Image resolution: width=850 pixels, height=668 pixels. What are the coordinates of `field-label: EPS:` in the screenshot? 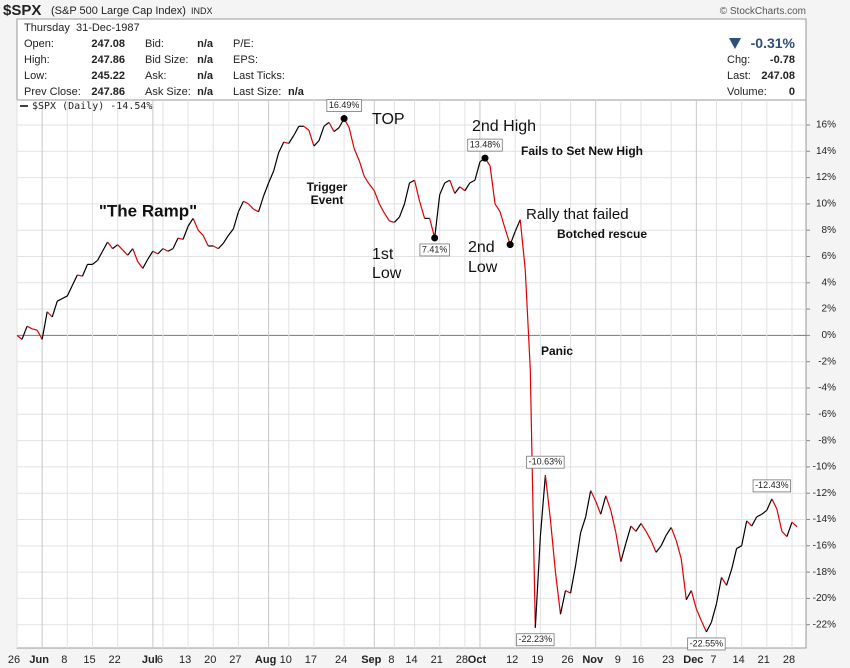 It's located at (246, 60).